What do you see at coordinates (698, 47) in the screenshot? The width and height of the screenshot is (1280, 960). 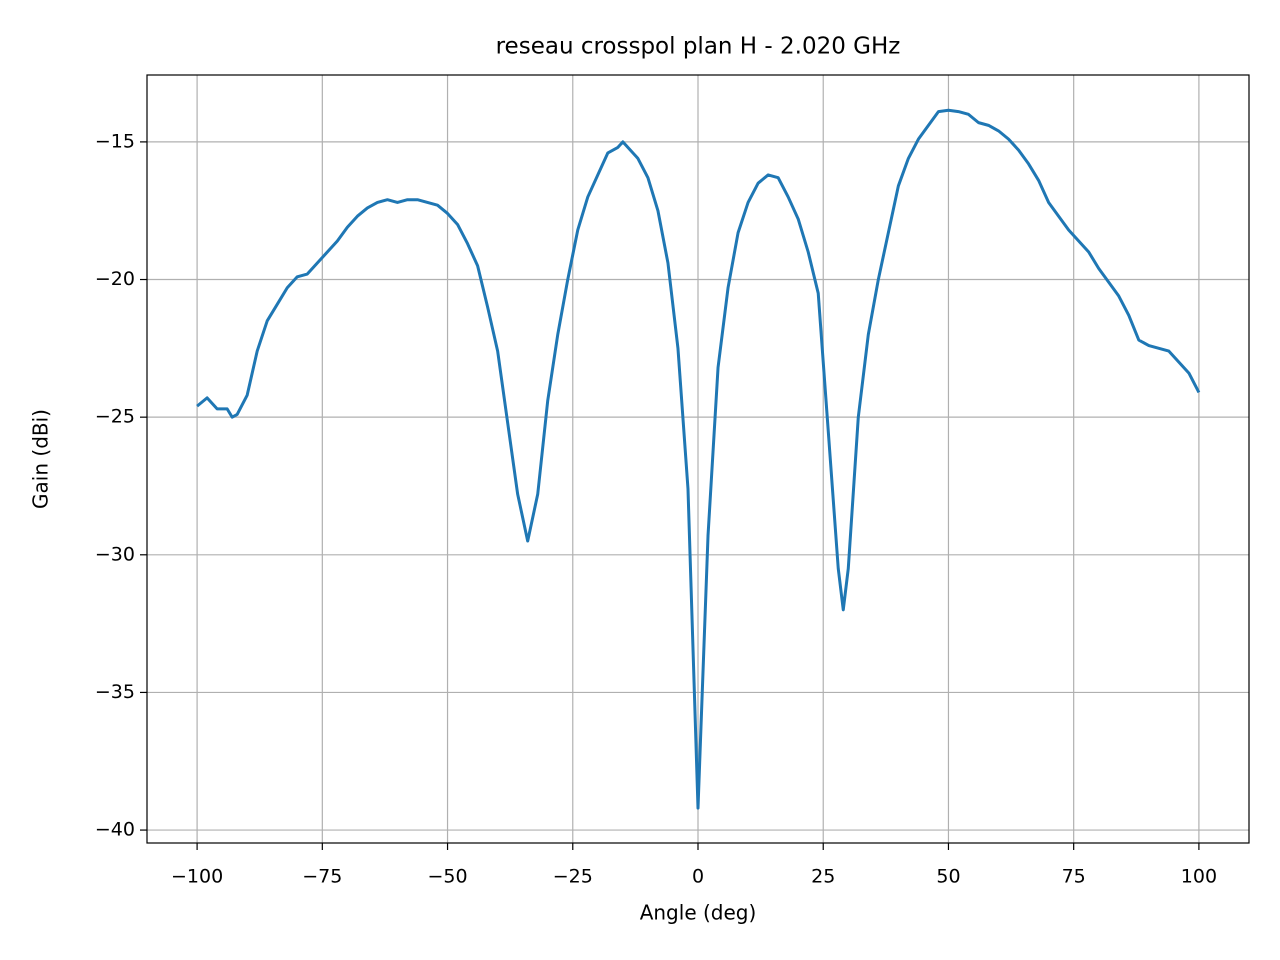 I see `chart-title: reseau crosspol plan H - 2.020 GHz` at bounding box center [698, 47].